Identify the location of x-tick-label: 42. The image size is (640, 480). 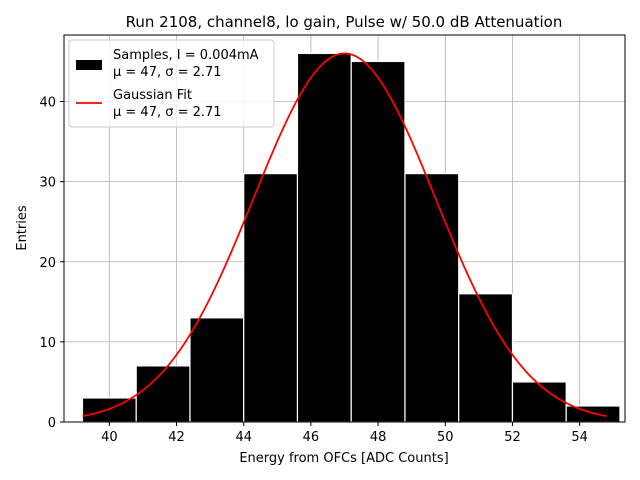
(176, 437).